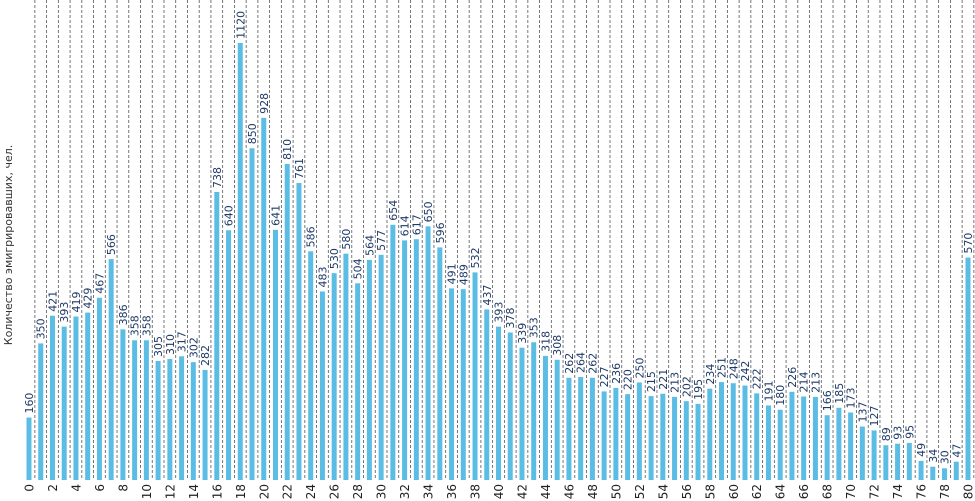 The image size is (975, 501). I want to click on x-tick-label: 14, so click(194, 491).